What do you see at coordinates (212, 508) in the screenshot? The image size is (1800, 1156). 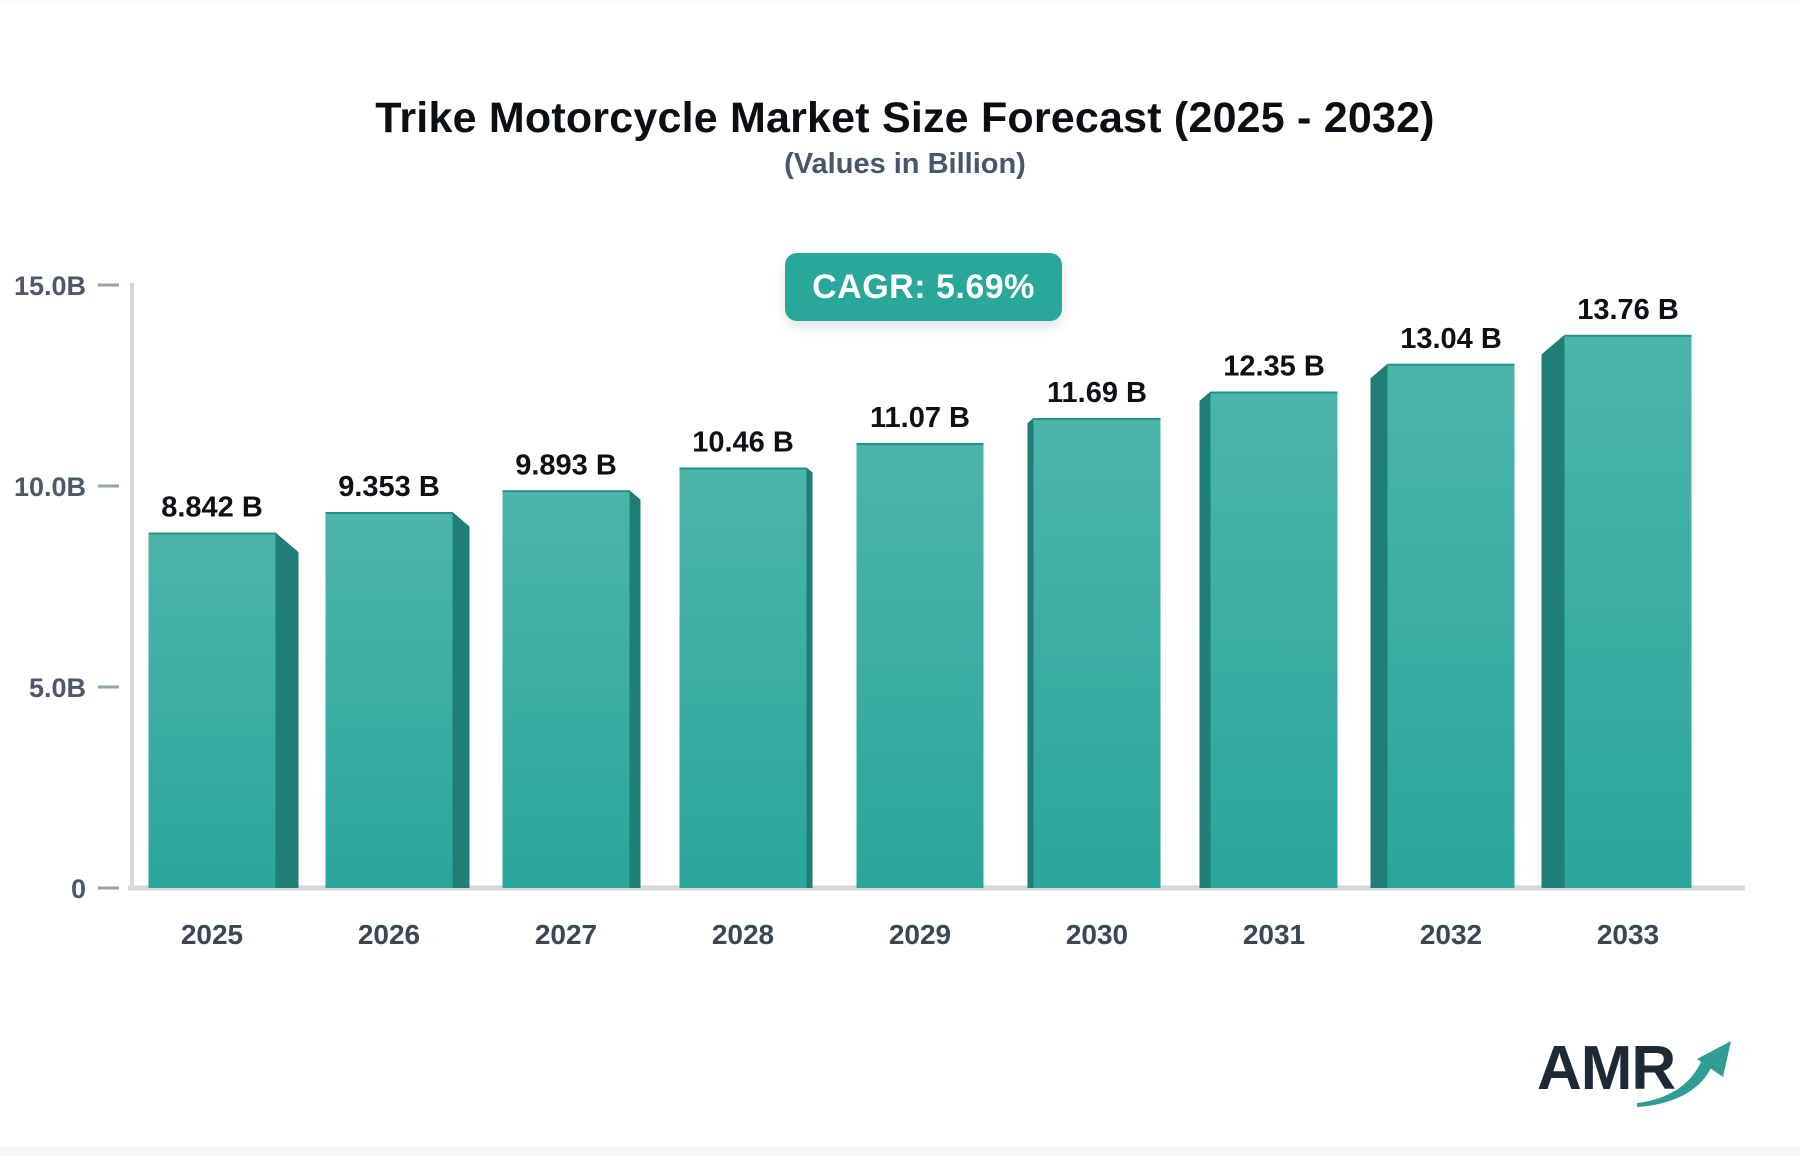 I see `bar-value-label: 8.842 B` at bounding box center [212, 508].